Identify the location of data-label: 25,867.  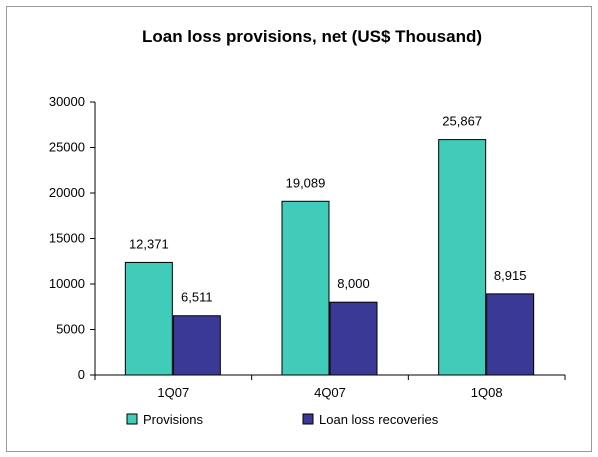
(462, 121).